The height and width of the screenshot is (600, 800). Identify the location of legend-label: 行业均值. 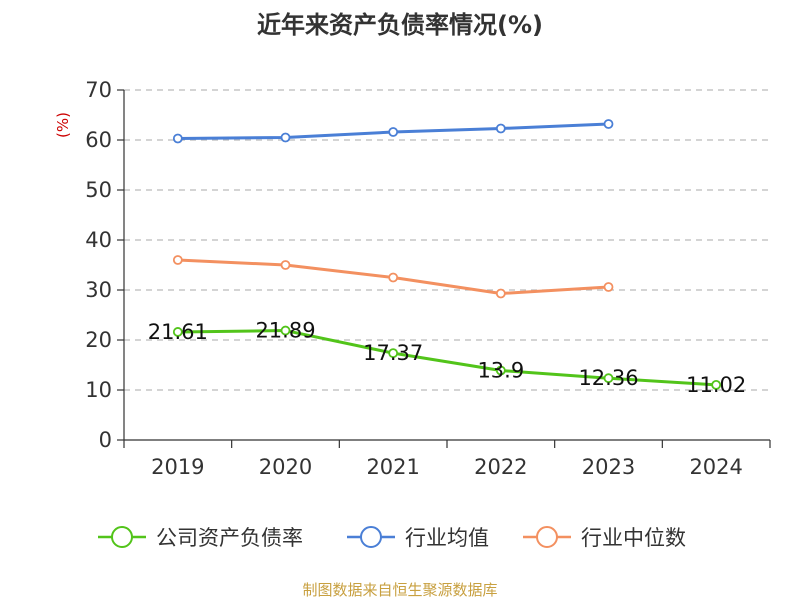
(447, 538).